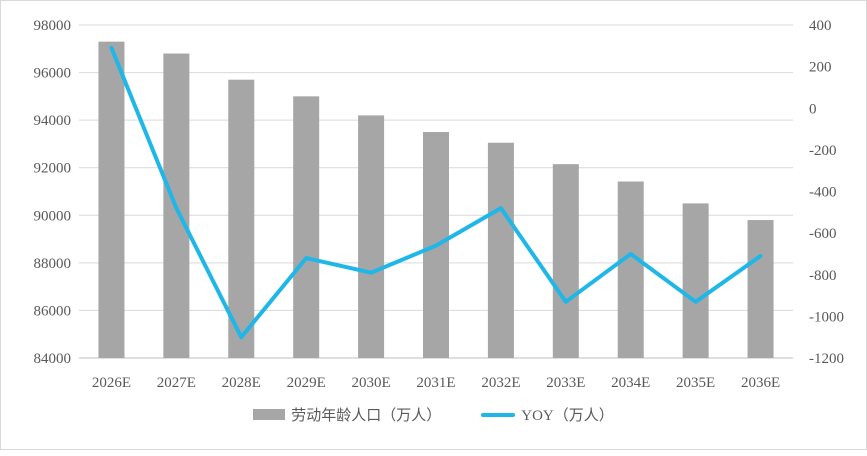  Describe the element at coordinates (826, 317) in the screenshot. I see `y-right-tick-label: -1000` at that location.